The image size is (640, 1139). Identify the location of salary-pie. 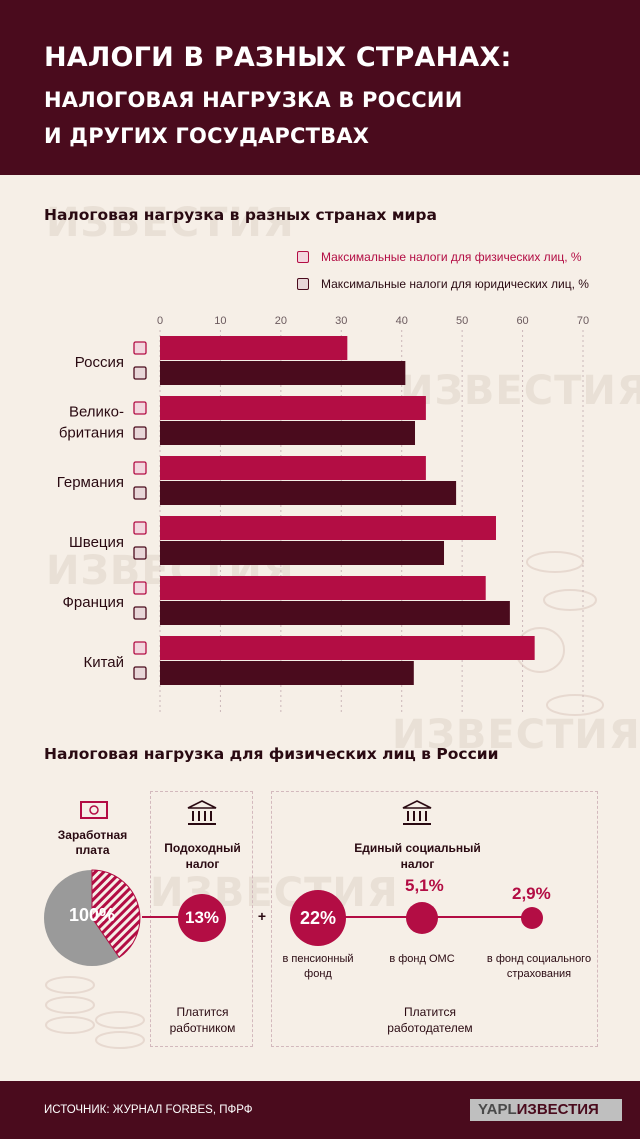
(92, 917).